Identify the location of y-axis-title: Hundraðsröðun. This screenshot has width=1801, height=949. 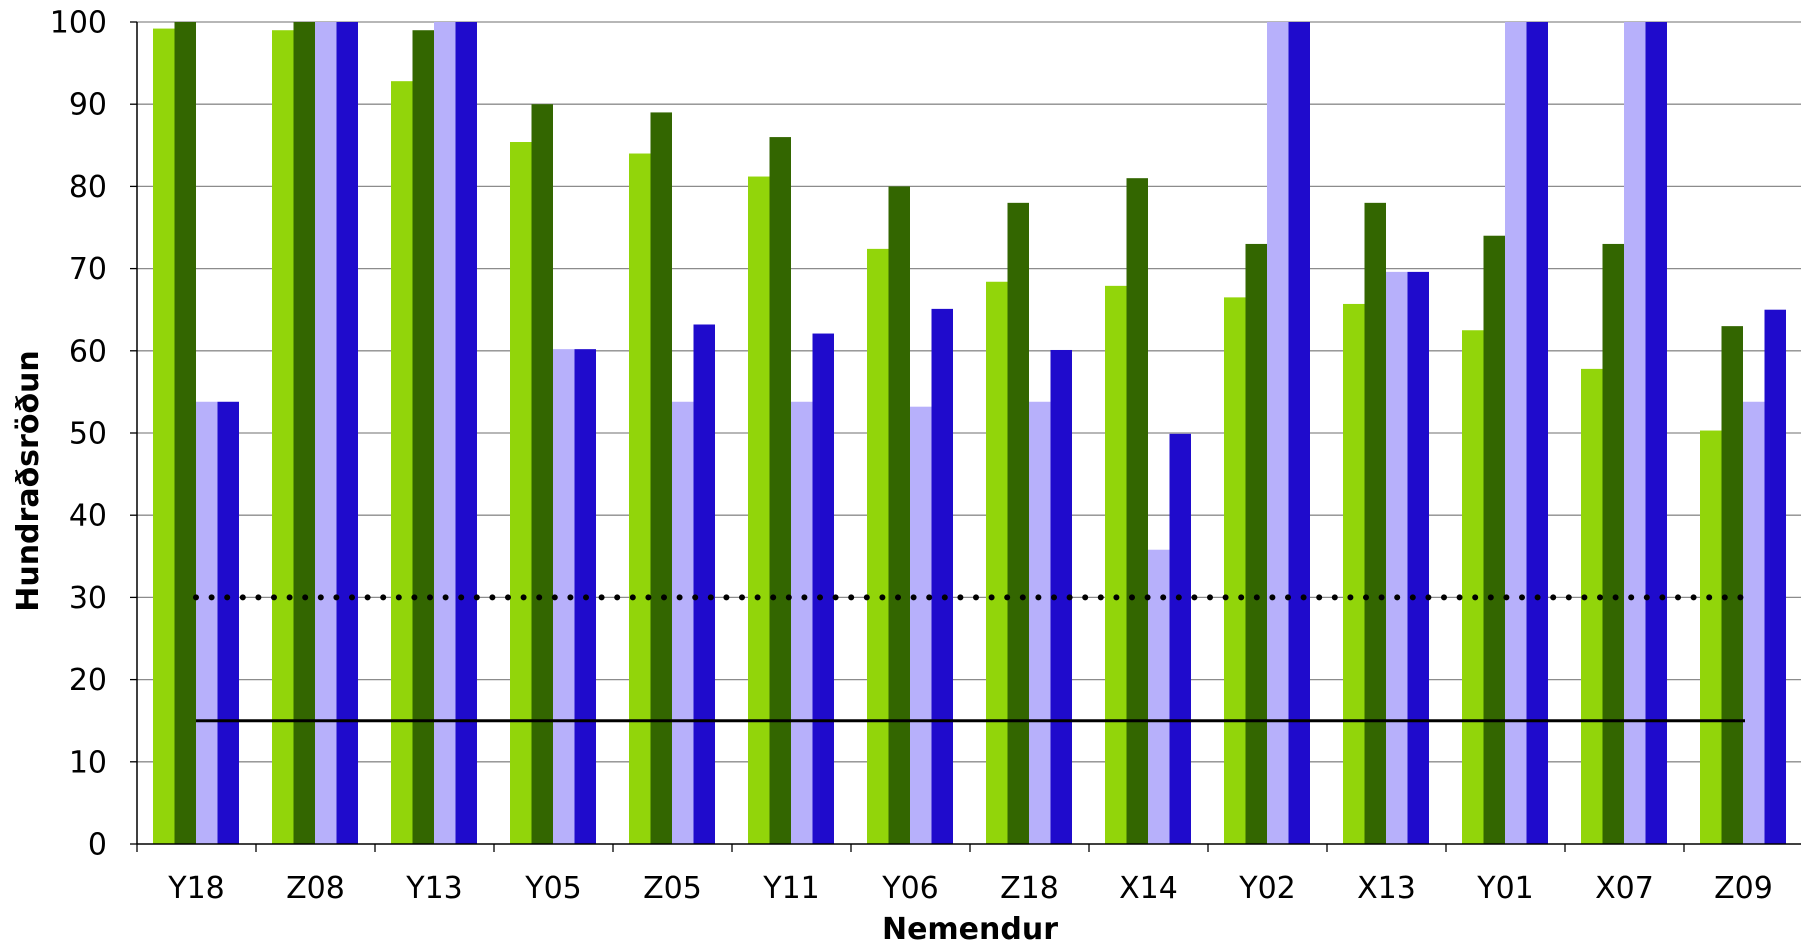
(28, 481).